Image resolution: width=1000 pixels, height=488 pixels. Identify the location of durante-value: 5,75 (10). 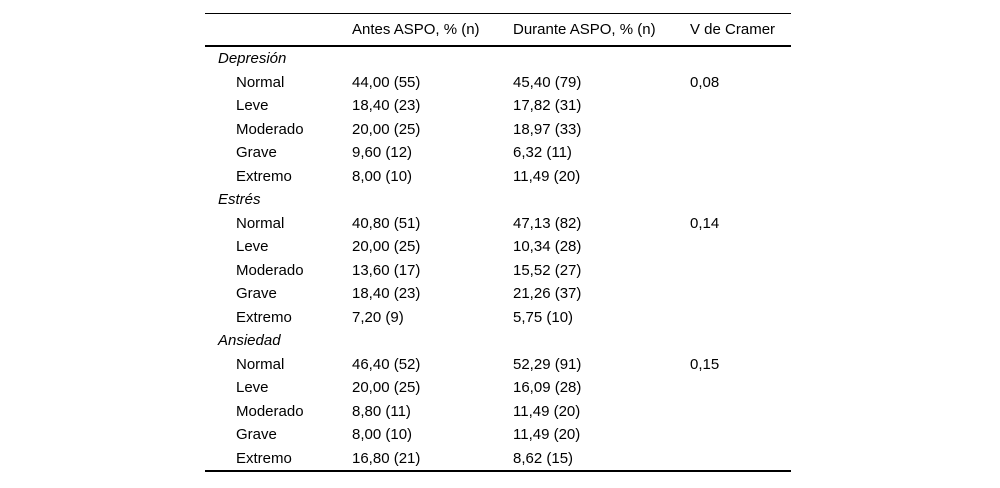
(543, 317).